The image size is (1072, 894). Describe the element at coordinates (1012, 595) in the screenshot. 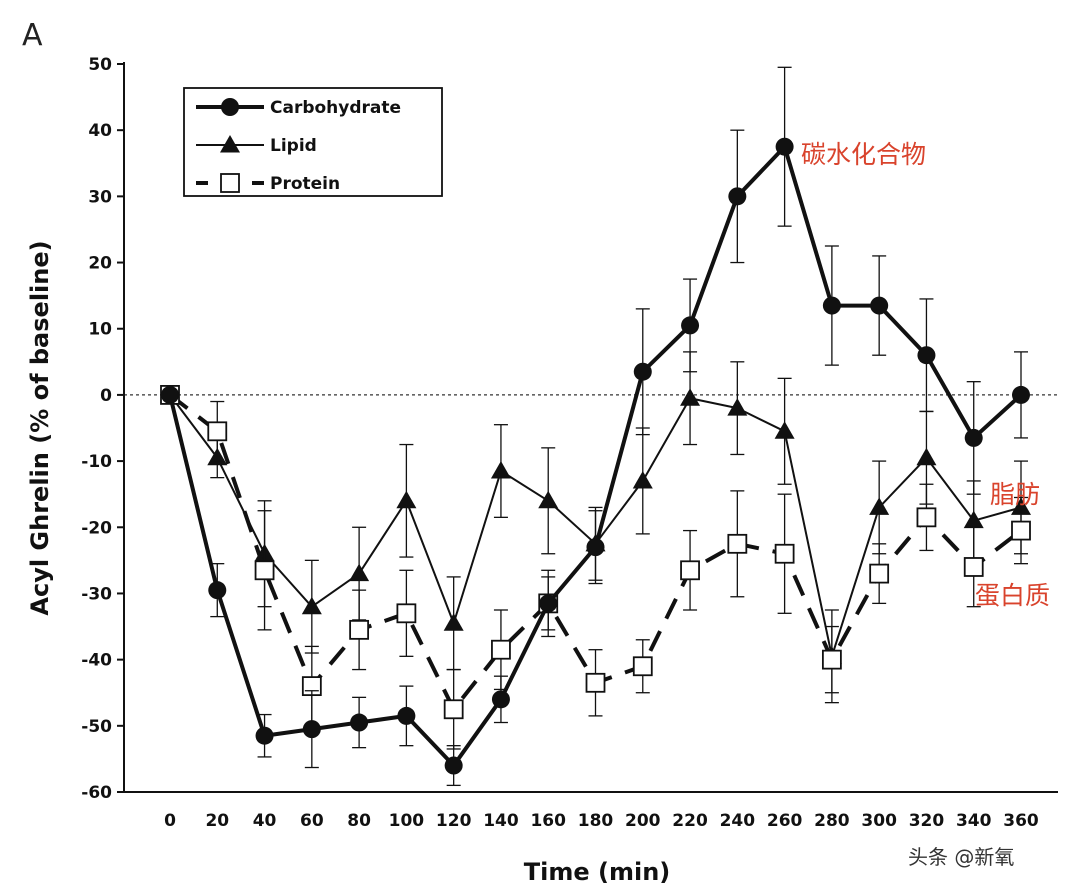

I see `annotation-label: 蛋白质` at that location.